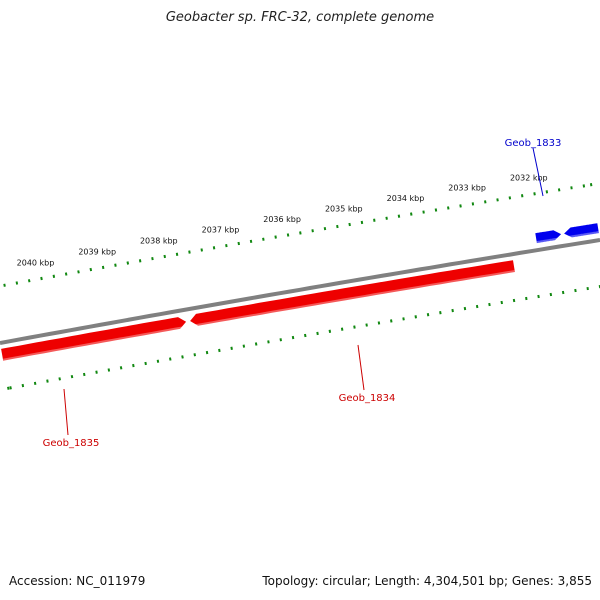 The width and height of the screenshot is (600, 600). Describe the element at coordinates (95, 344) in the screenshot. I see `gene-geob-1835-shade` at that location.